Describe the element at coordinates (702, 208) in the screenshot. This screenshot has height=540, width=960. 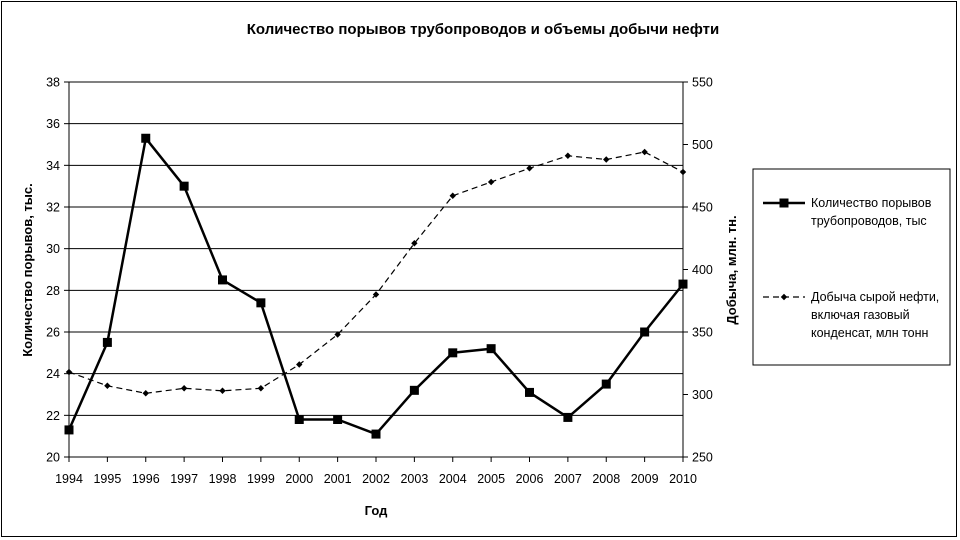
I see `y-tick-label-right: 450` at that location.